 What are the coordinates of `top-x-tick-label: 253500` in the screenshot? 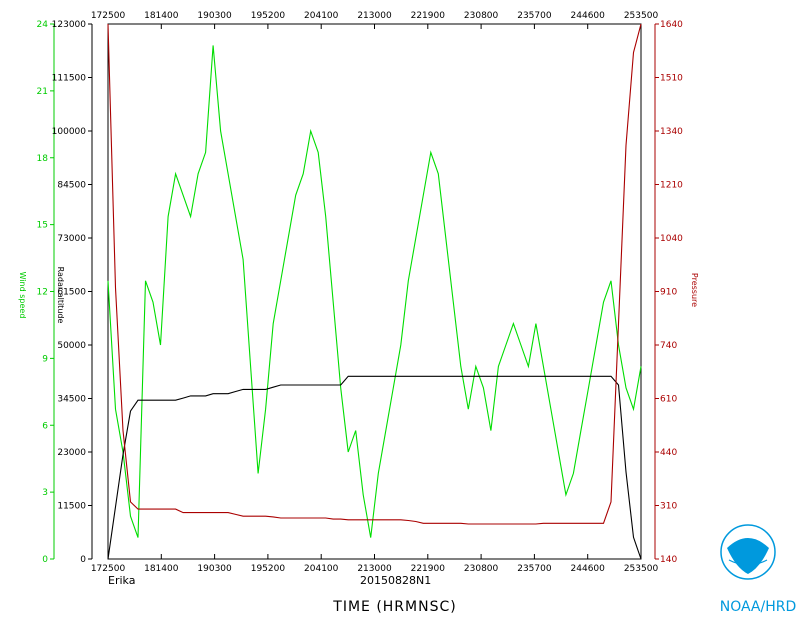 It's located at (641, 16).